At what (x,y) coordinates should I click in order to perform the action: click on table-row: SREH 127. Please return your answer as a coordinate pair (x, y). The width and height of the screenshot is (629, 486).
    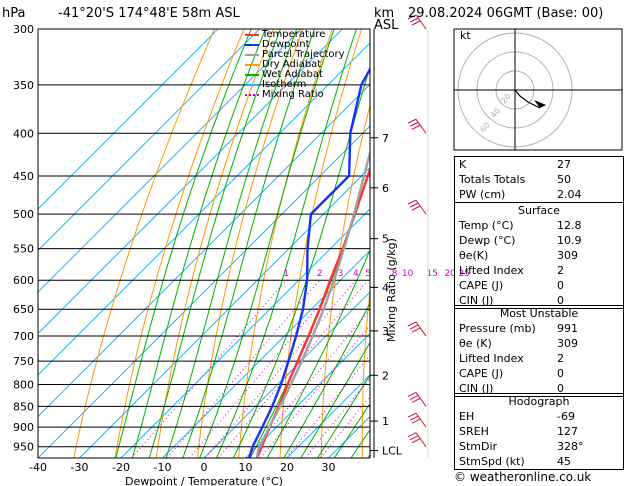
    Looking at the image, I should click on (539, 431).